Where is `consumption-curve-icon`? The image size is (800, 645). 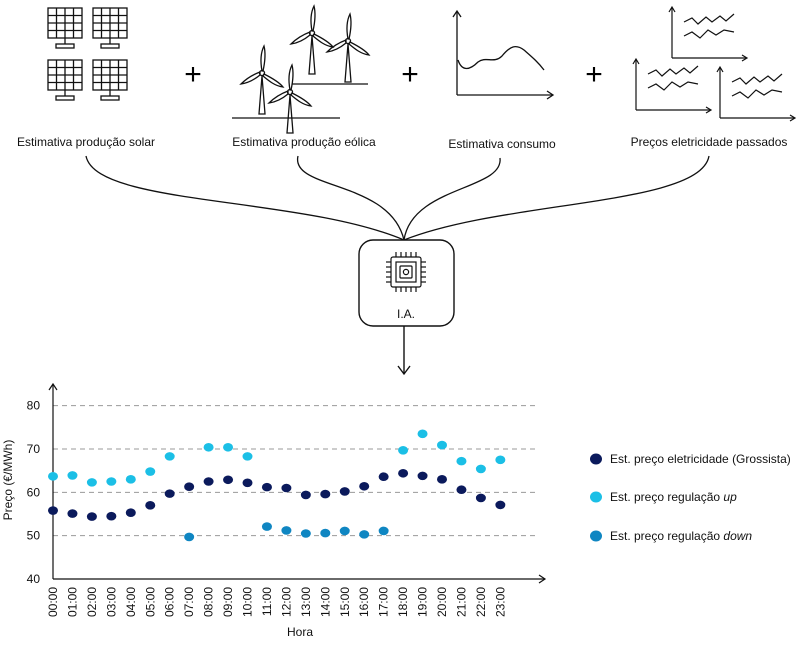
consumption-curve-icon is located at coordinates (503, 54).